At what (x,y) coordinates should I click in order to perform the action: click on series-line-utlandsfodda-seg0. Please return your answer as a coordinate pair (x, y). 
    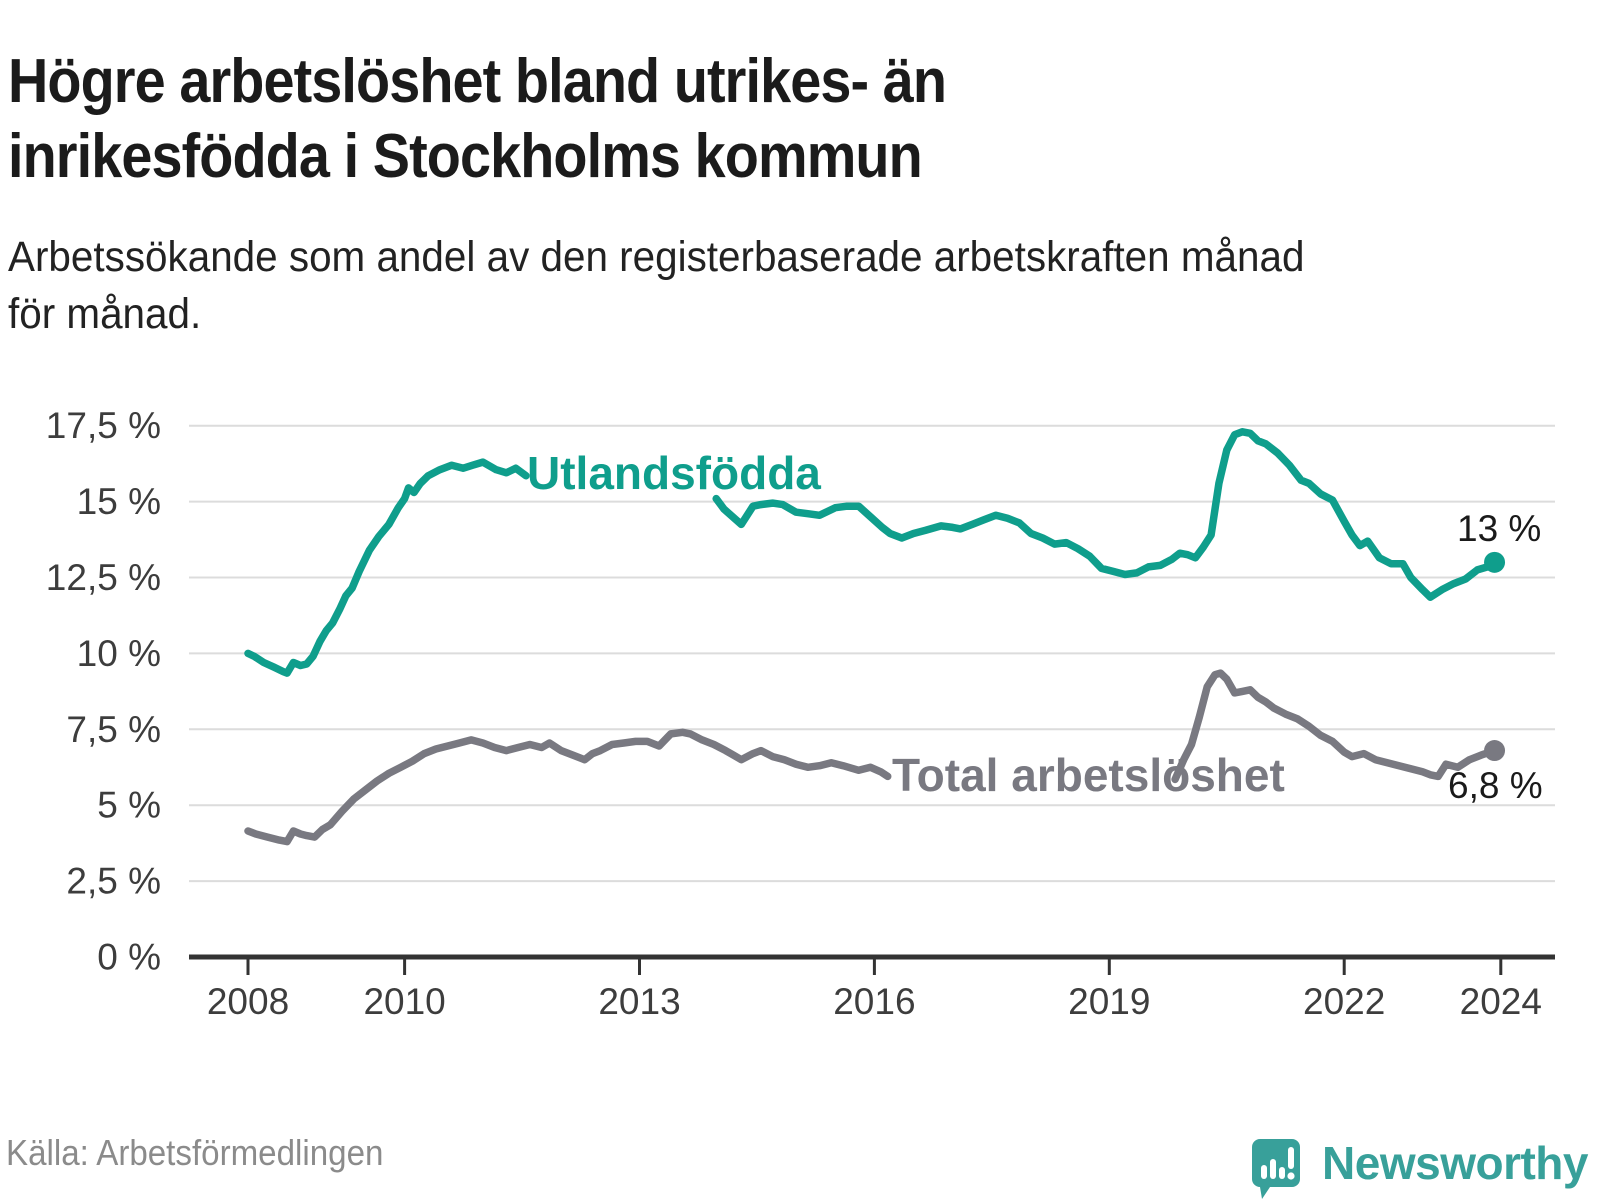
    Looking at the image, I should click on (387, 567).